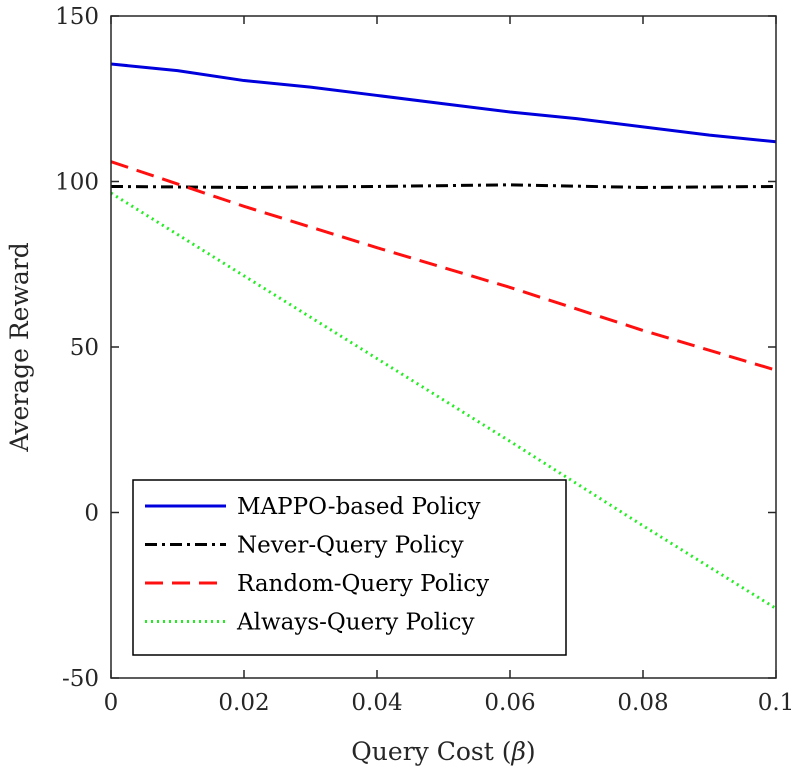 The height and width of the screenshot is (778, 797). What do you see at coordinates (431, 751) in the screenshot?
I see `x-axis-label-text: Query Cost (` at bounding box center [431, 751].